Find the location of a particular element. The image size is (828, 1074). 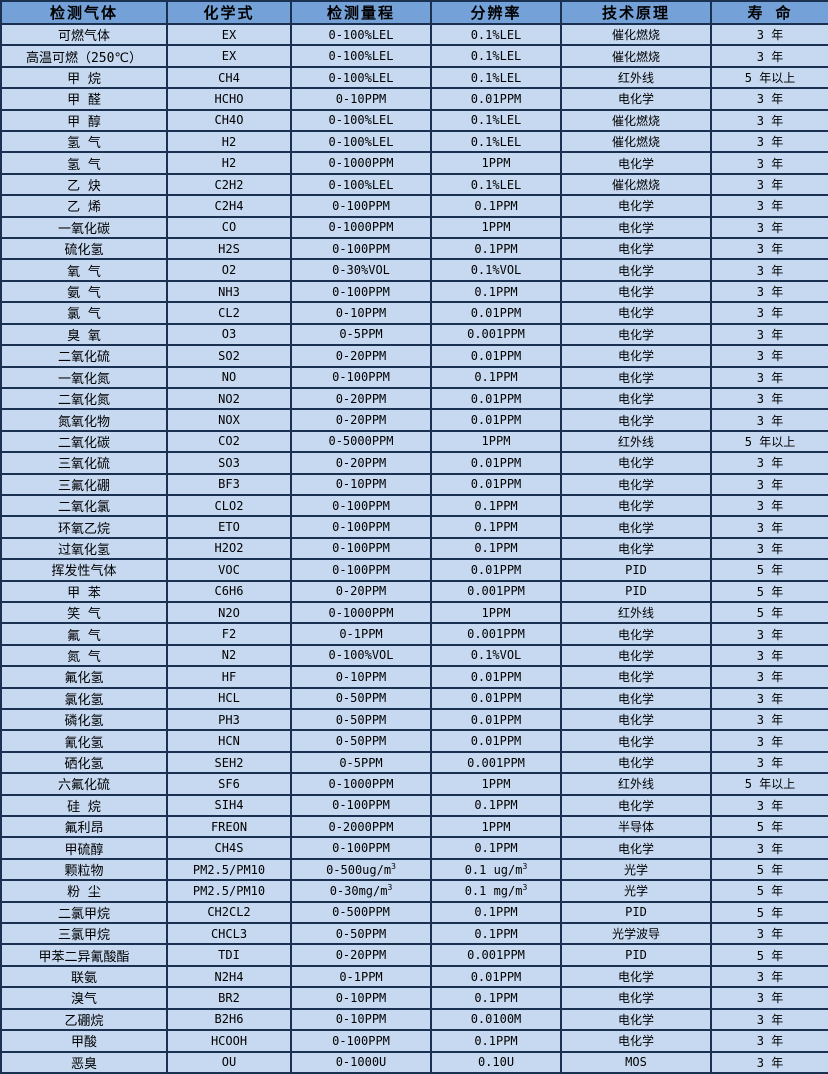

cell-principle: 红外线 is located at coordinates (636, 612).